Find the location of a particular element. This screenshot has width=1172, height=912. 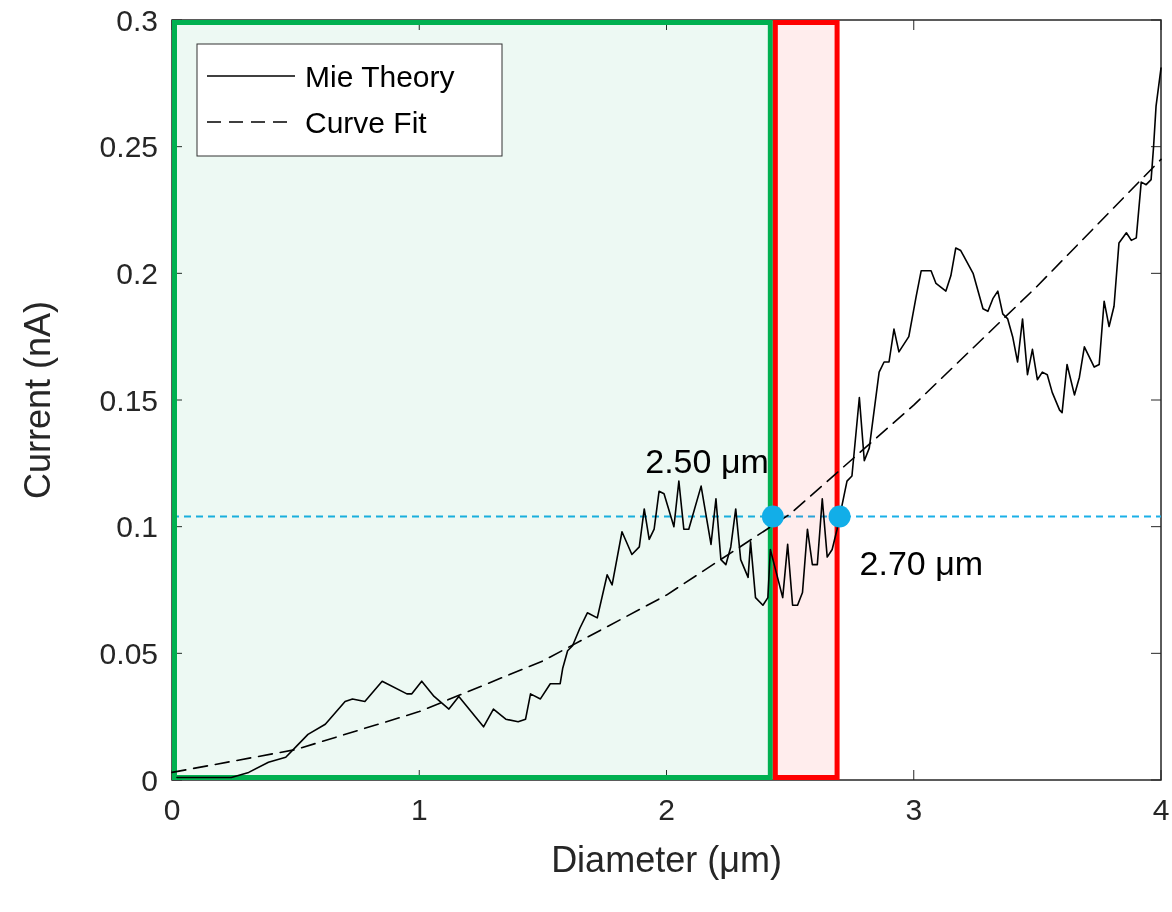

x-tick-label: 2 is located at coordinates (666, 809).